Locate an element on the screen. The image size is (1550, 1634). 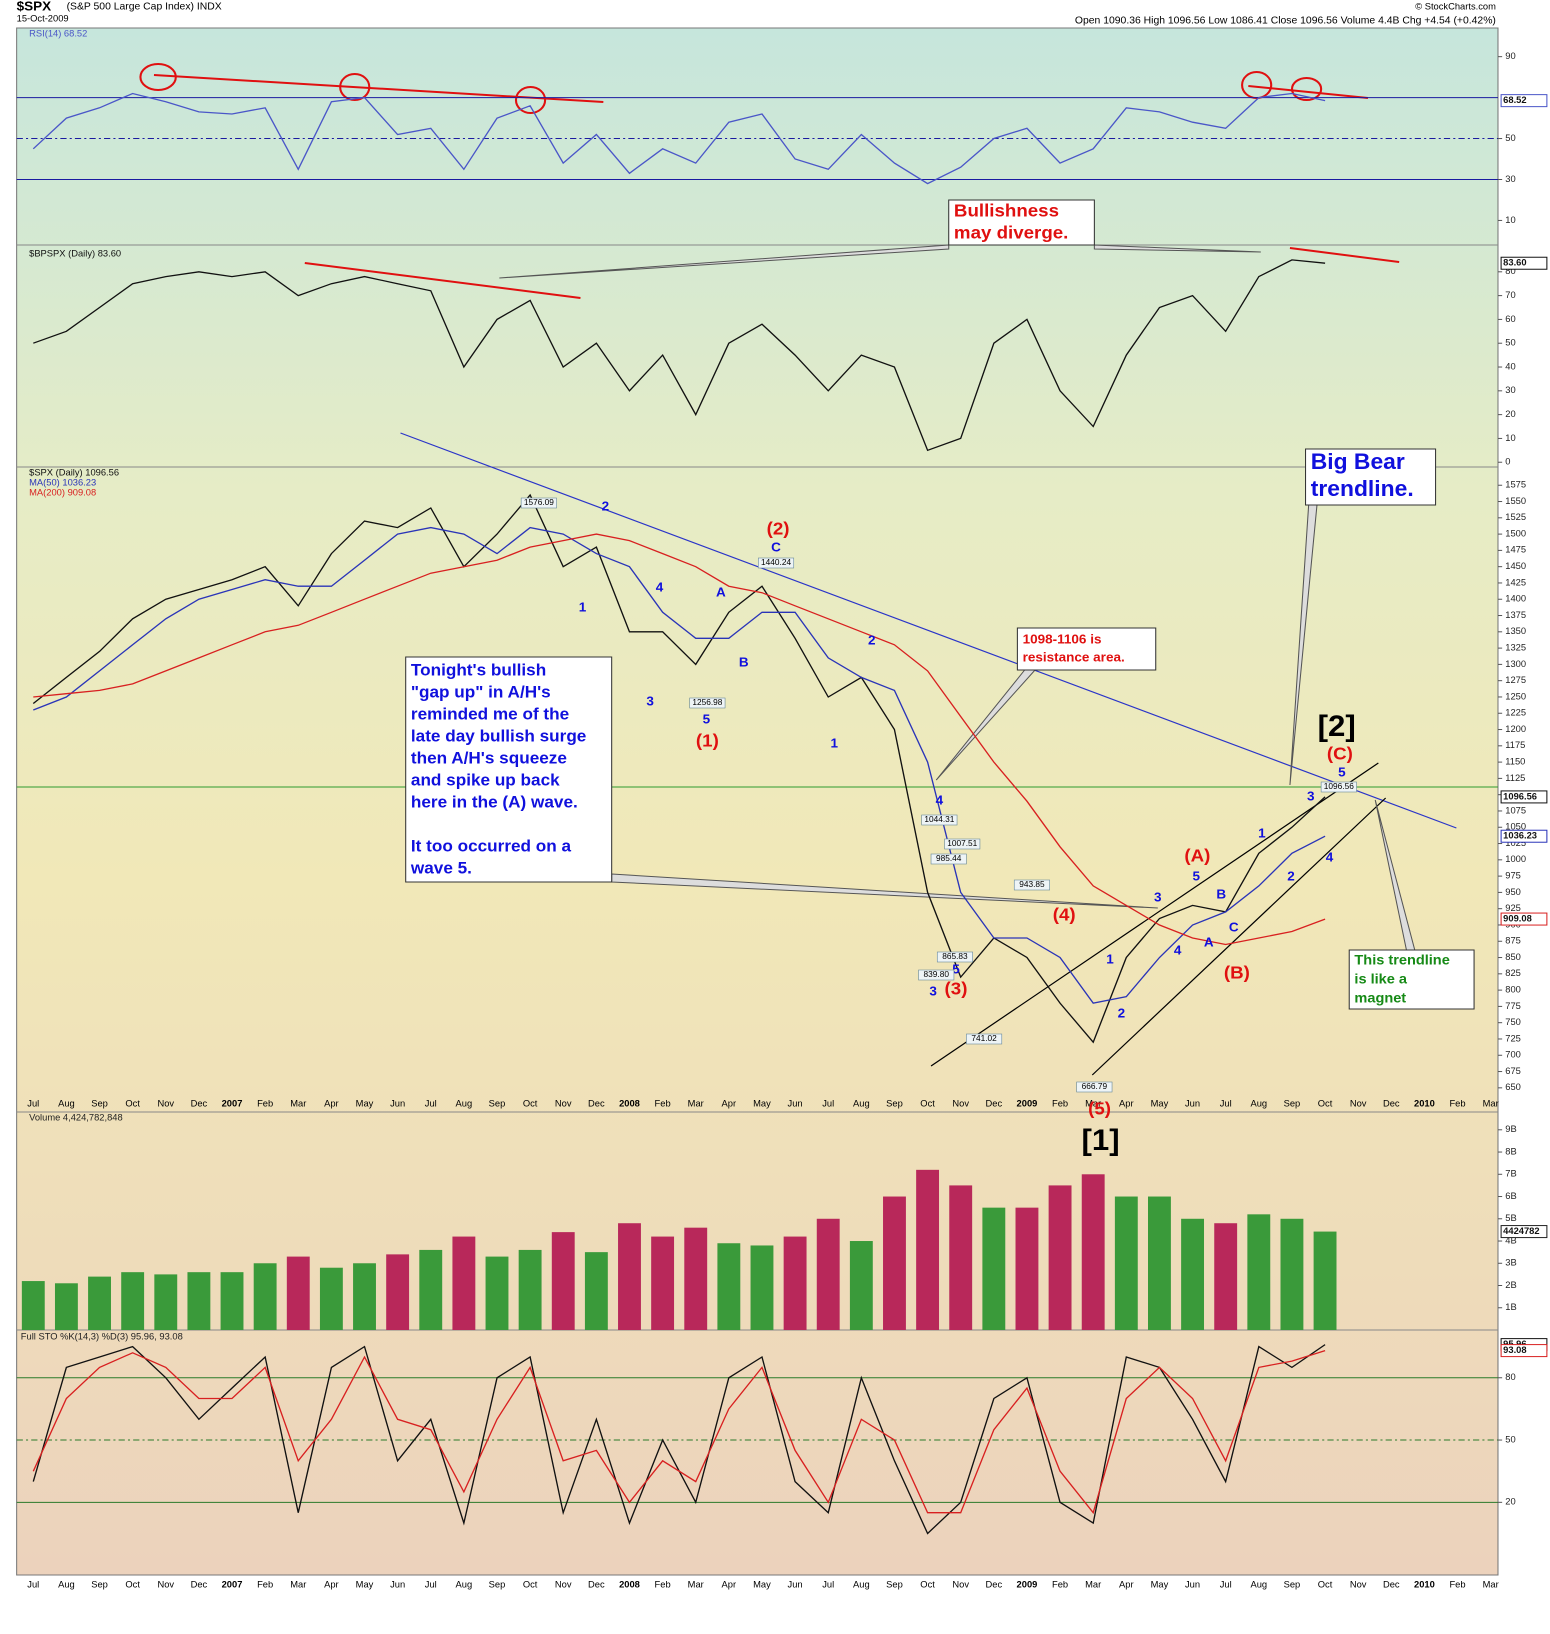
wave-label: (1) is located at coordinates (707, 740).